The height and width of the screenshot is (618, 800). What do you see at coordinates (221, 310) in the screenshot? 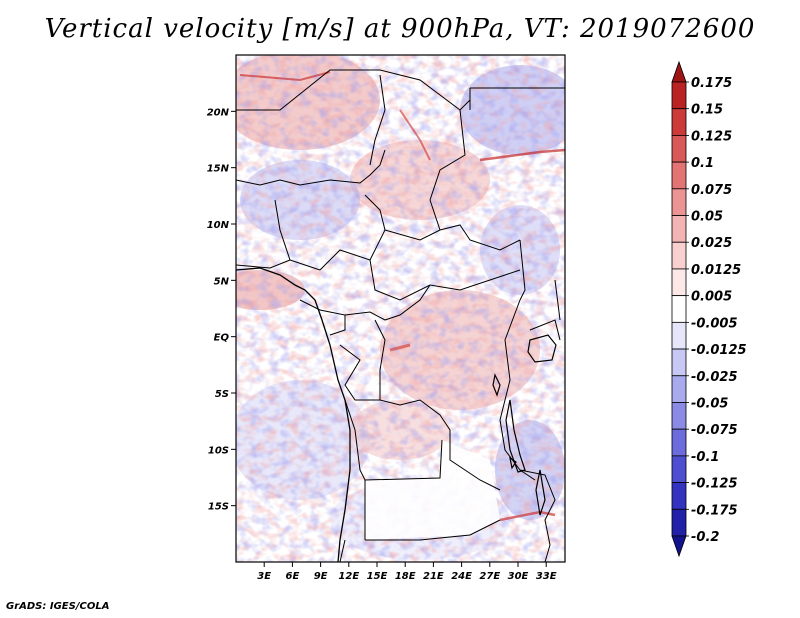
I see `latitude-axis: 20N 15N 10N 5N EQ 5S 10S 15S` at bounding box center [221, 310].